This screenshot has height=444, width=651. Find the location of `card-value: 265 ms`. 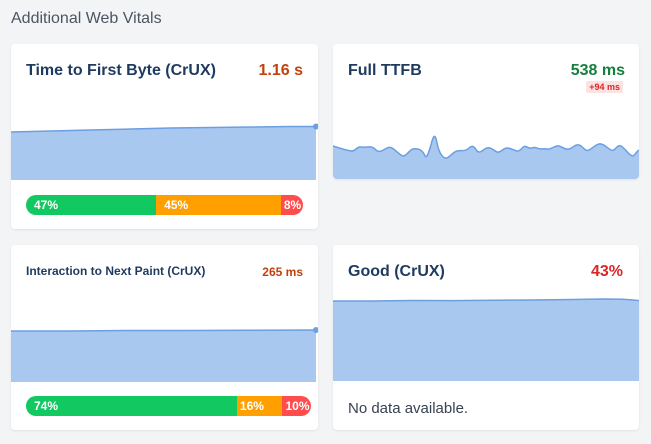

card-value: 265 ms is located at coordinates (282, 272).